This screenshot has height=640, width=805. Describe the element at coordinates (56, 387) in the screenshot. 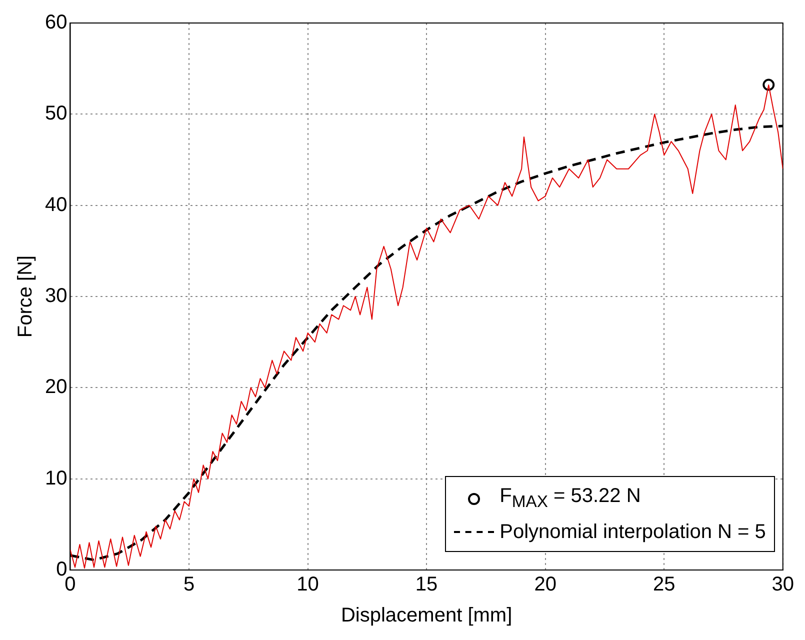

I see `y-tick-label: 20` at that location.